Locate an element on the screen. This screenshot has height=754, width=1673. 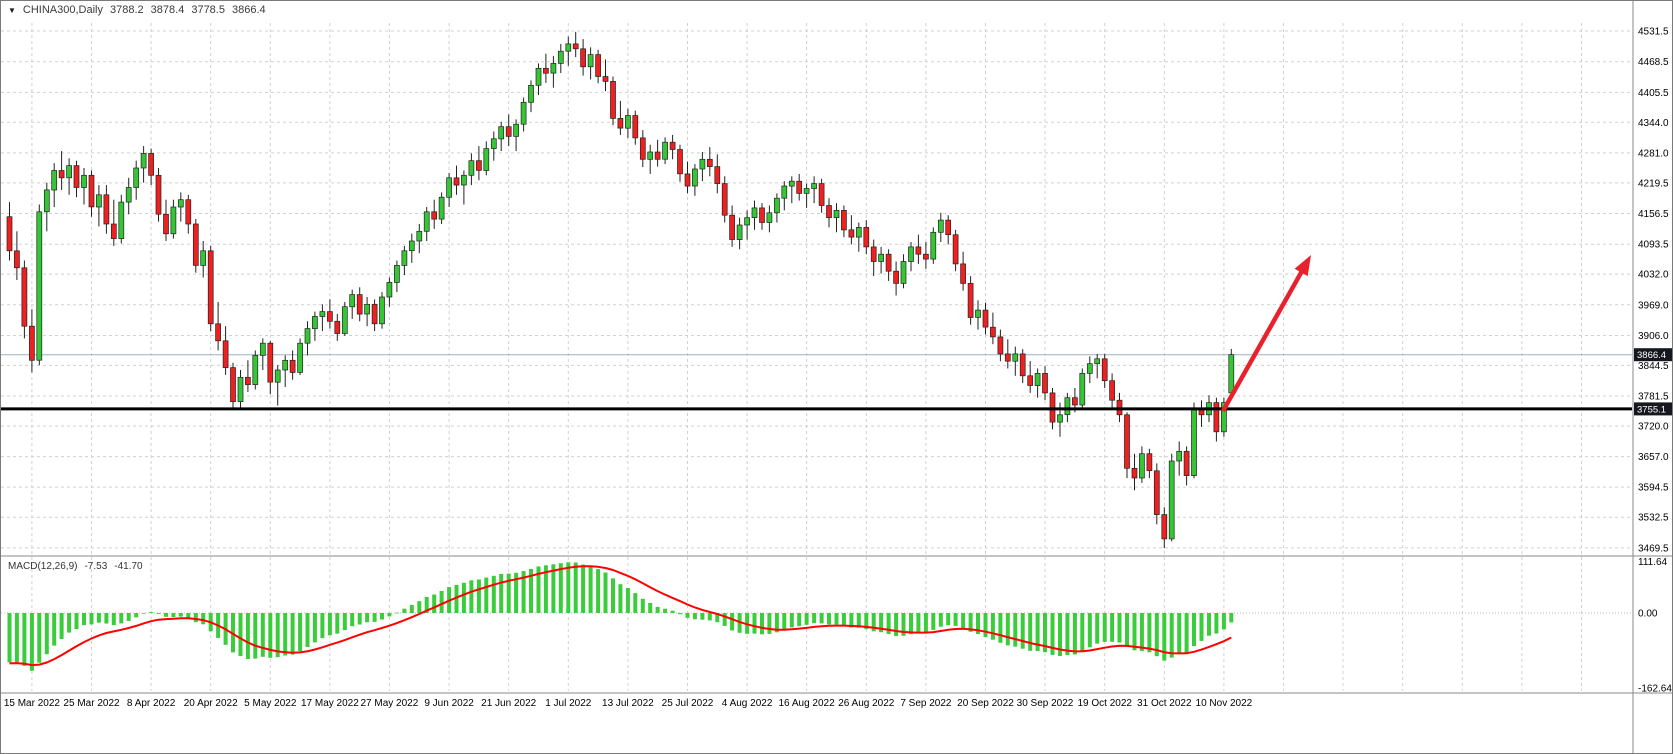
trend-arrow is located at coordinates (1266, 334).